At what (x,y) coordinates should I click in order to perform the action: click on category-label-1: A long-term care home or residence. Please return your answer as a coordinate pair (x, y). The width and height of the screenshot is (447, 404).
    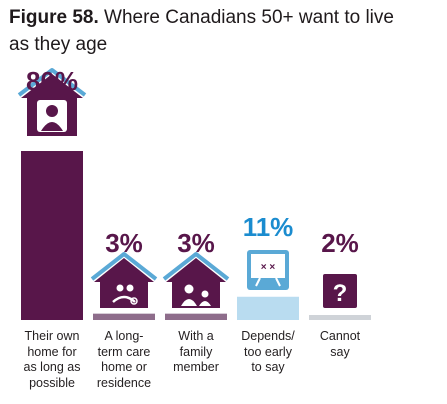
    Looking at the image, I should click on (124, 360).